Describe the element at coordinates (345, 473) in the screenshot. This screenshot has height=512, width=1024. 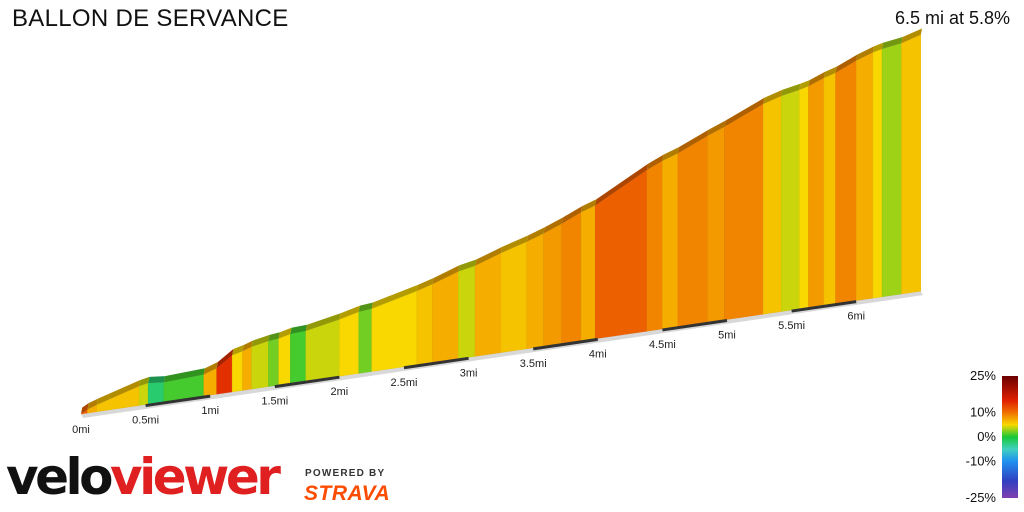
I see `powered-by-label: POWERED BY` at that location.